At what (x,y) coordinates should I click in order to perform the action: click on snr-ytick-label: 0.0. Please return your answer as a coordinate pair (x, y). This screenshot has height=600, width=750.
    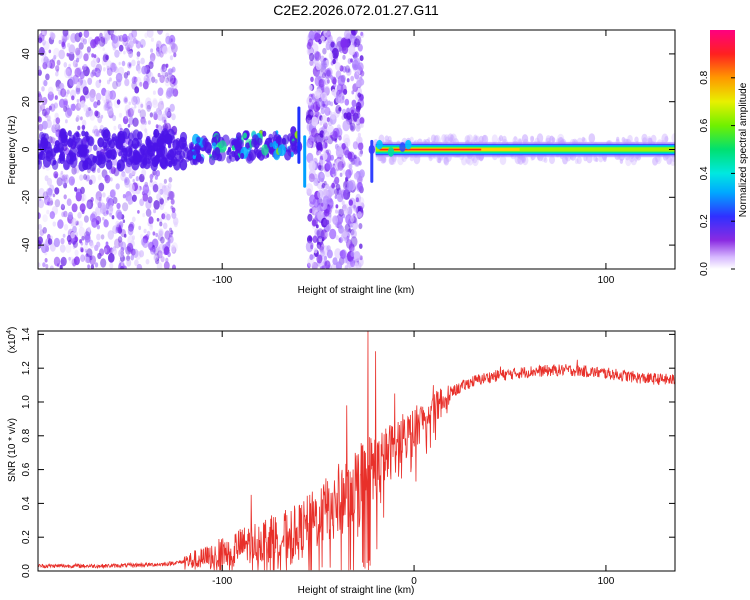
    Looking at the image, I should click on (26, 571).